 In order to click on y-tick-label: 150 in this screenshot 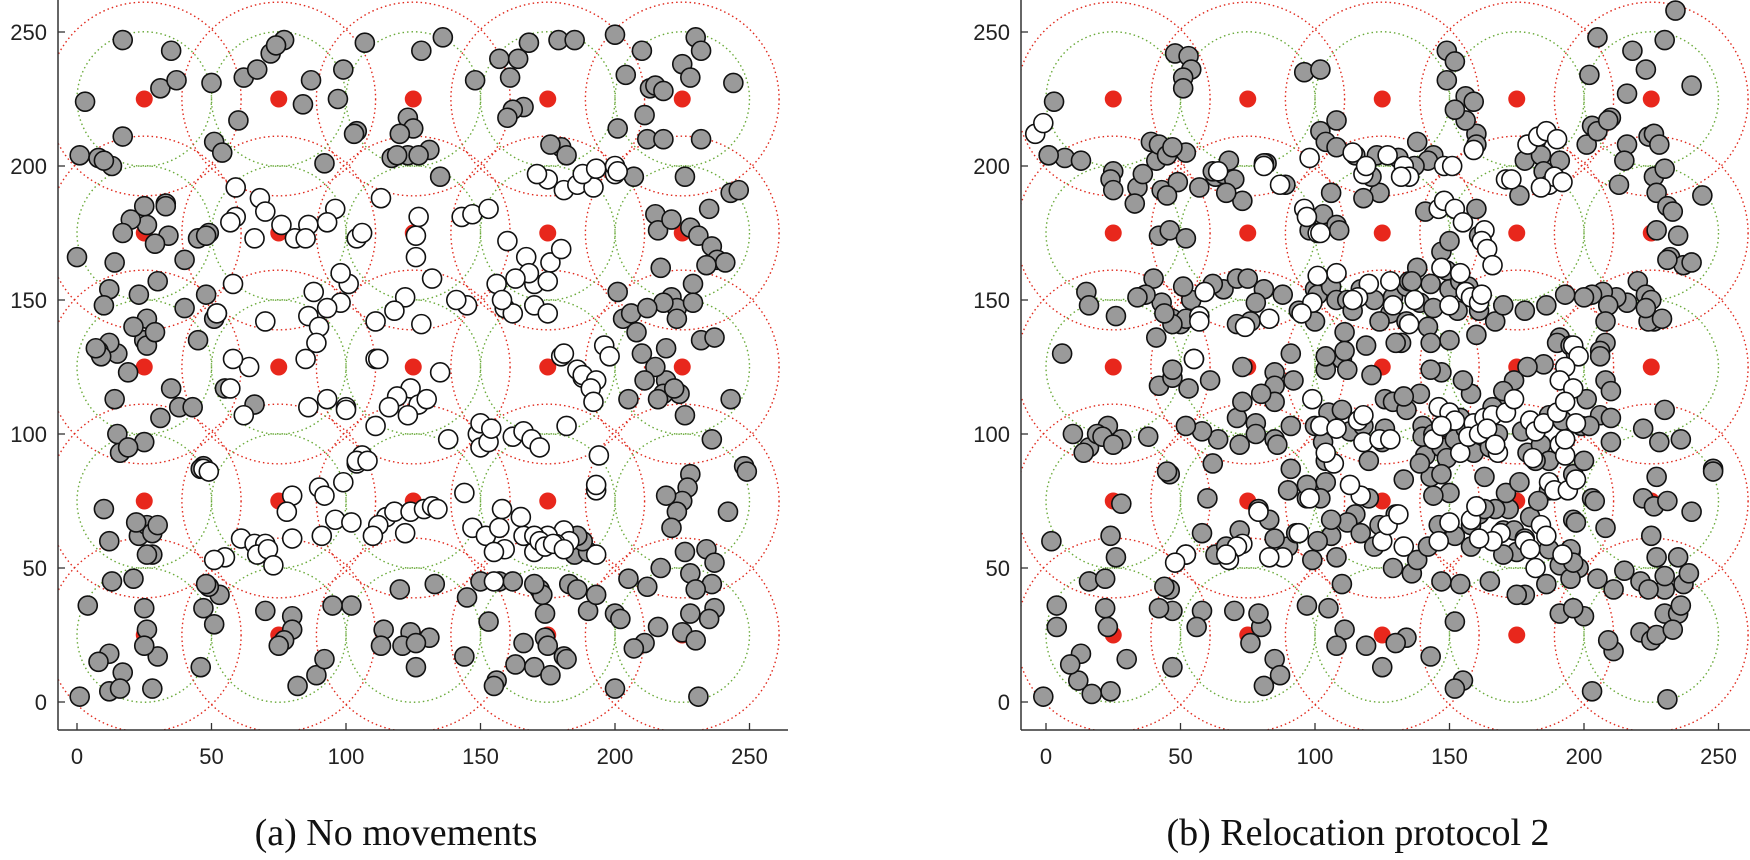, I will do `click(991, 300)`.